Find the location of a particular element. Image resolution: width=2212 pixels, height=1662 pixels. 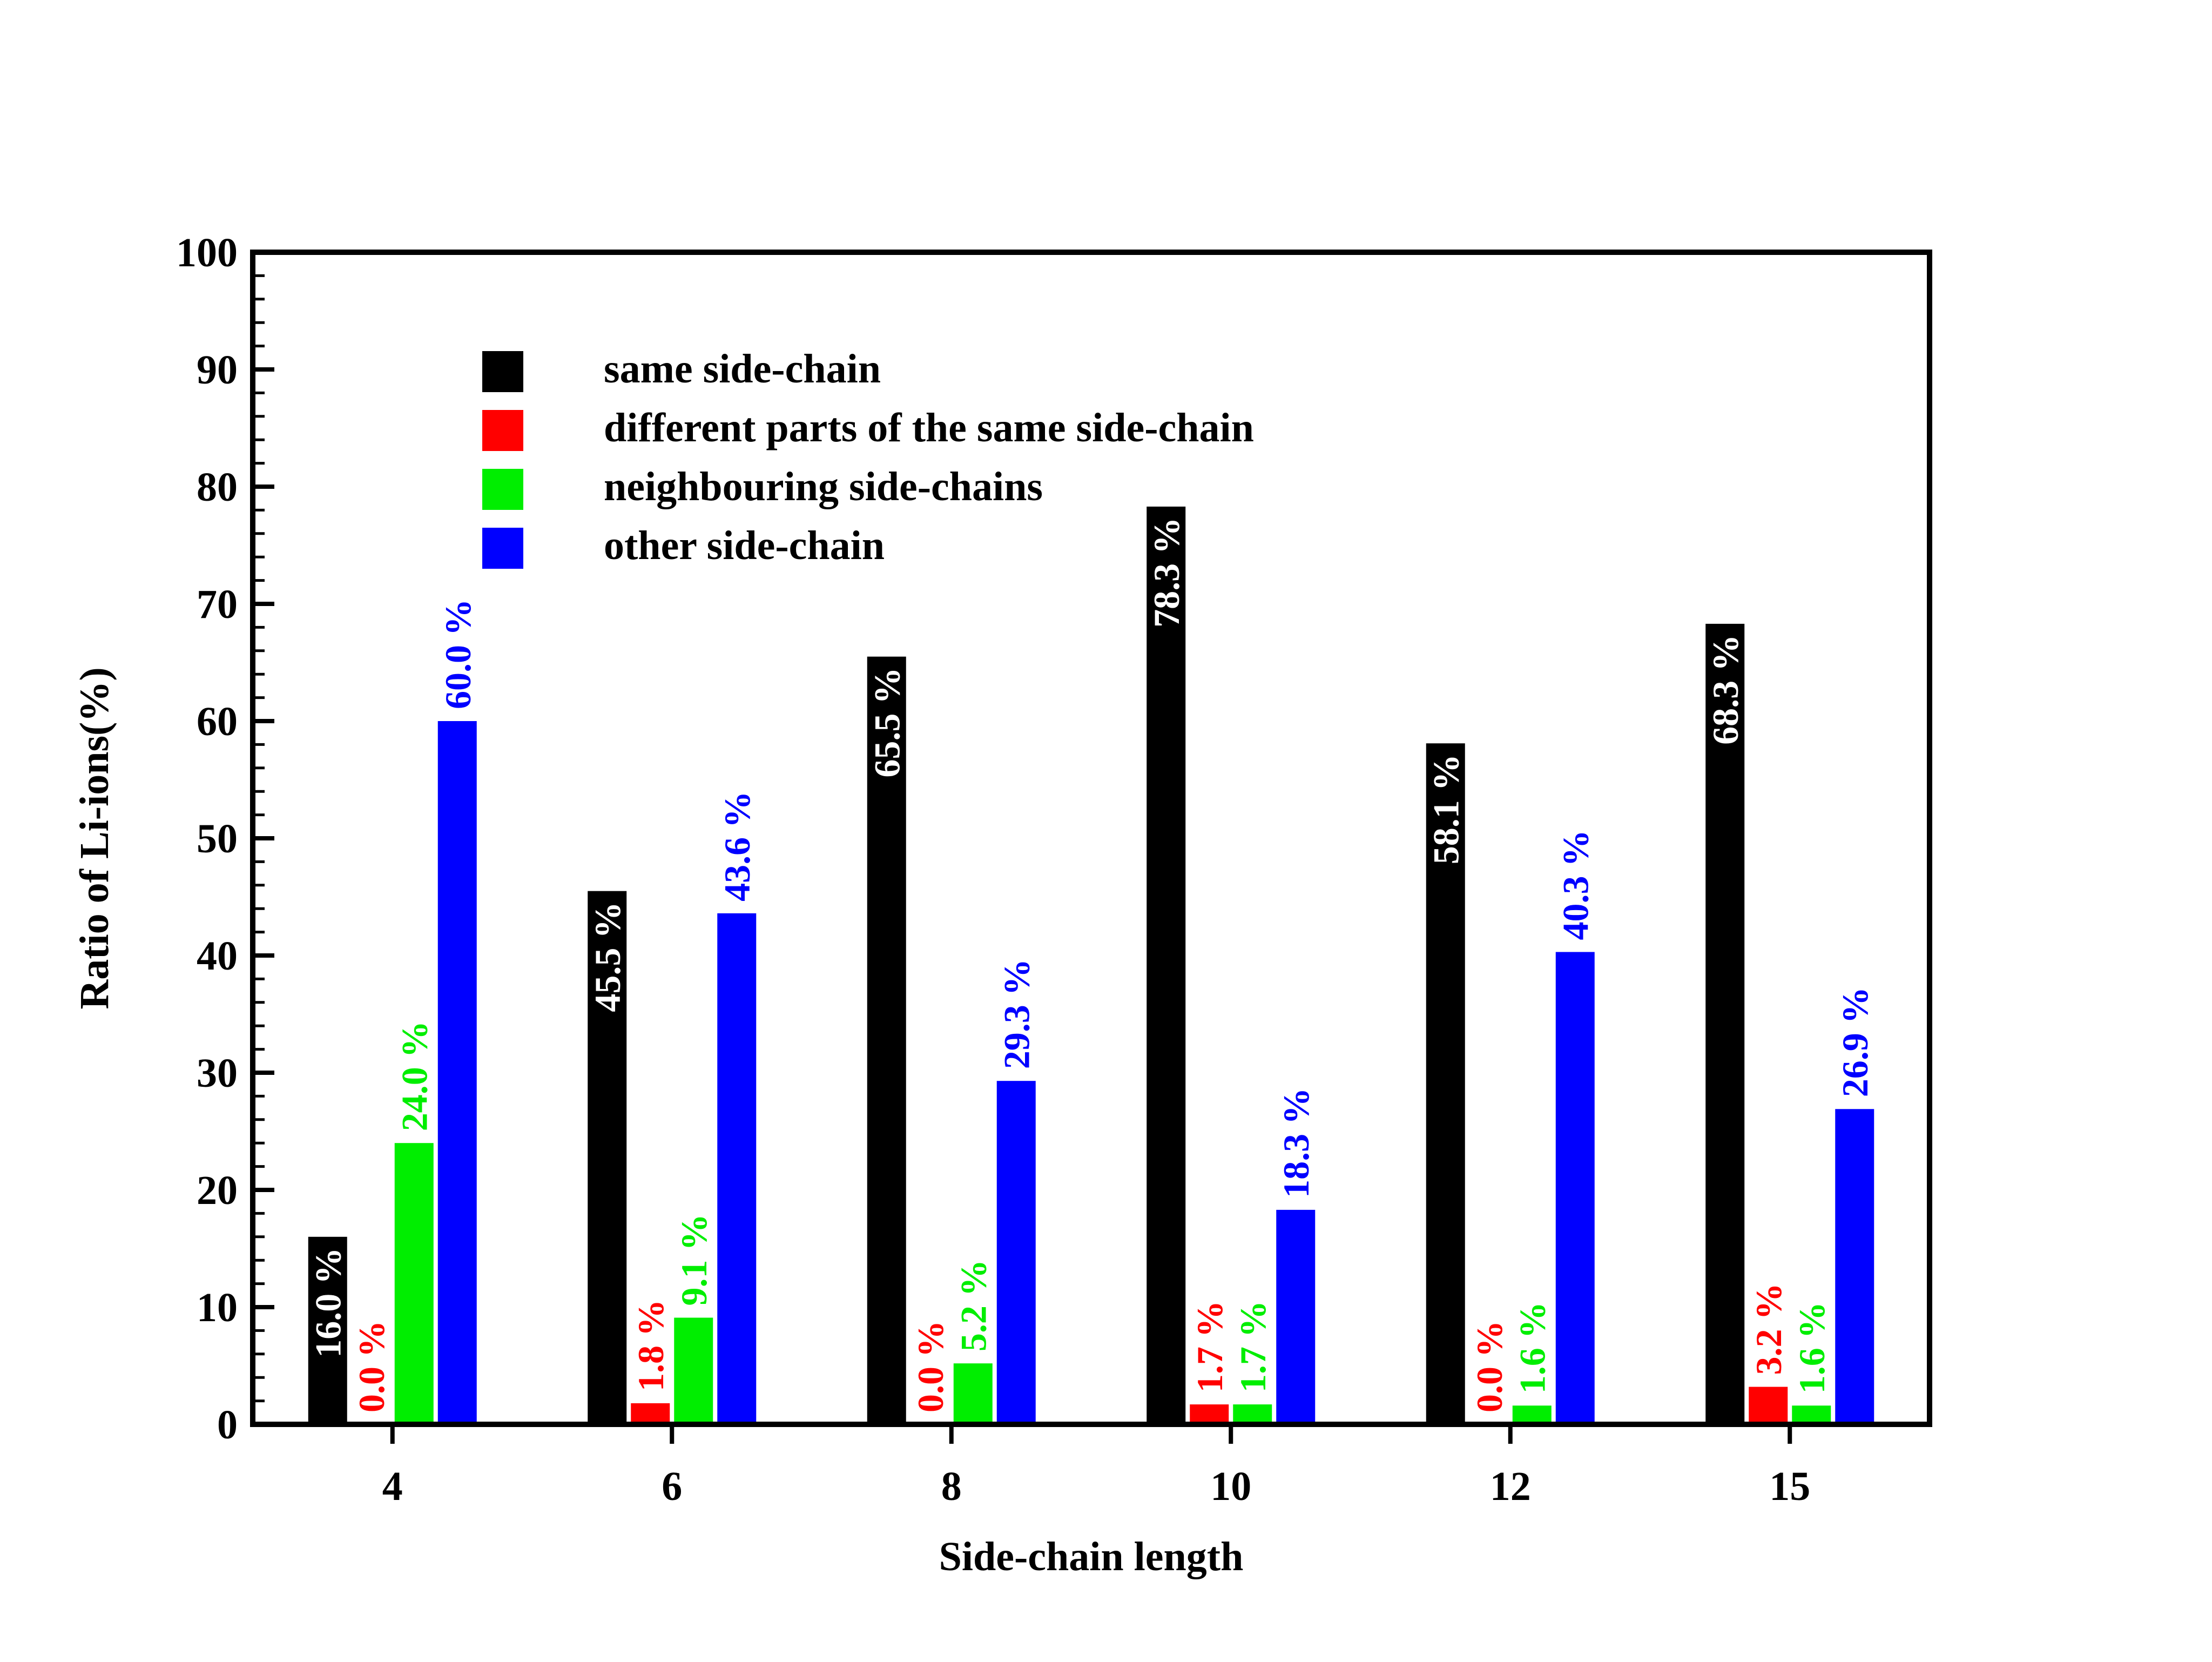

x-tick-label: 15 is located at coordinates (1789, 1486).